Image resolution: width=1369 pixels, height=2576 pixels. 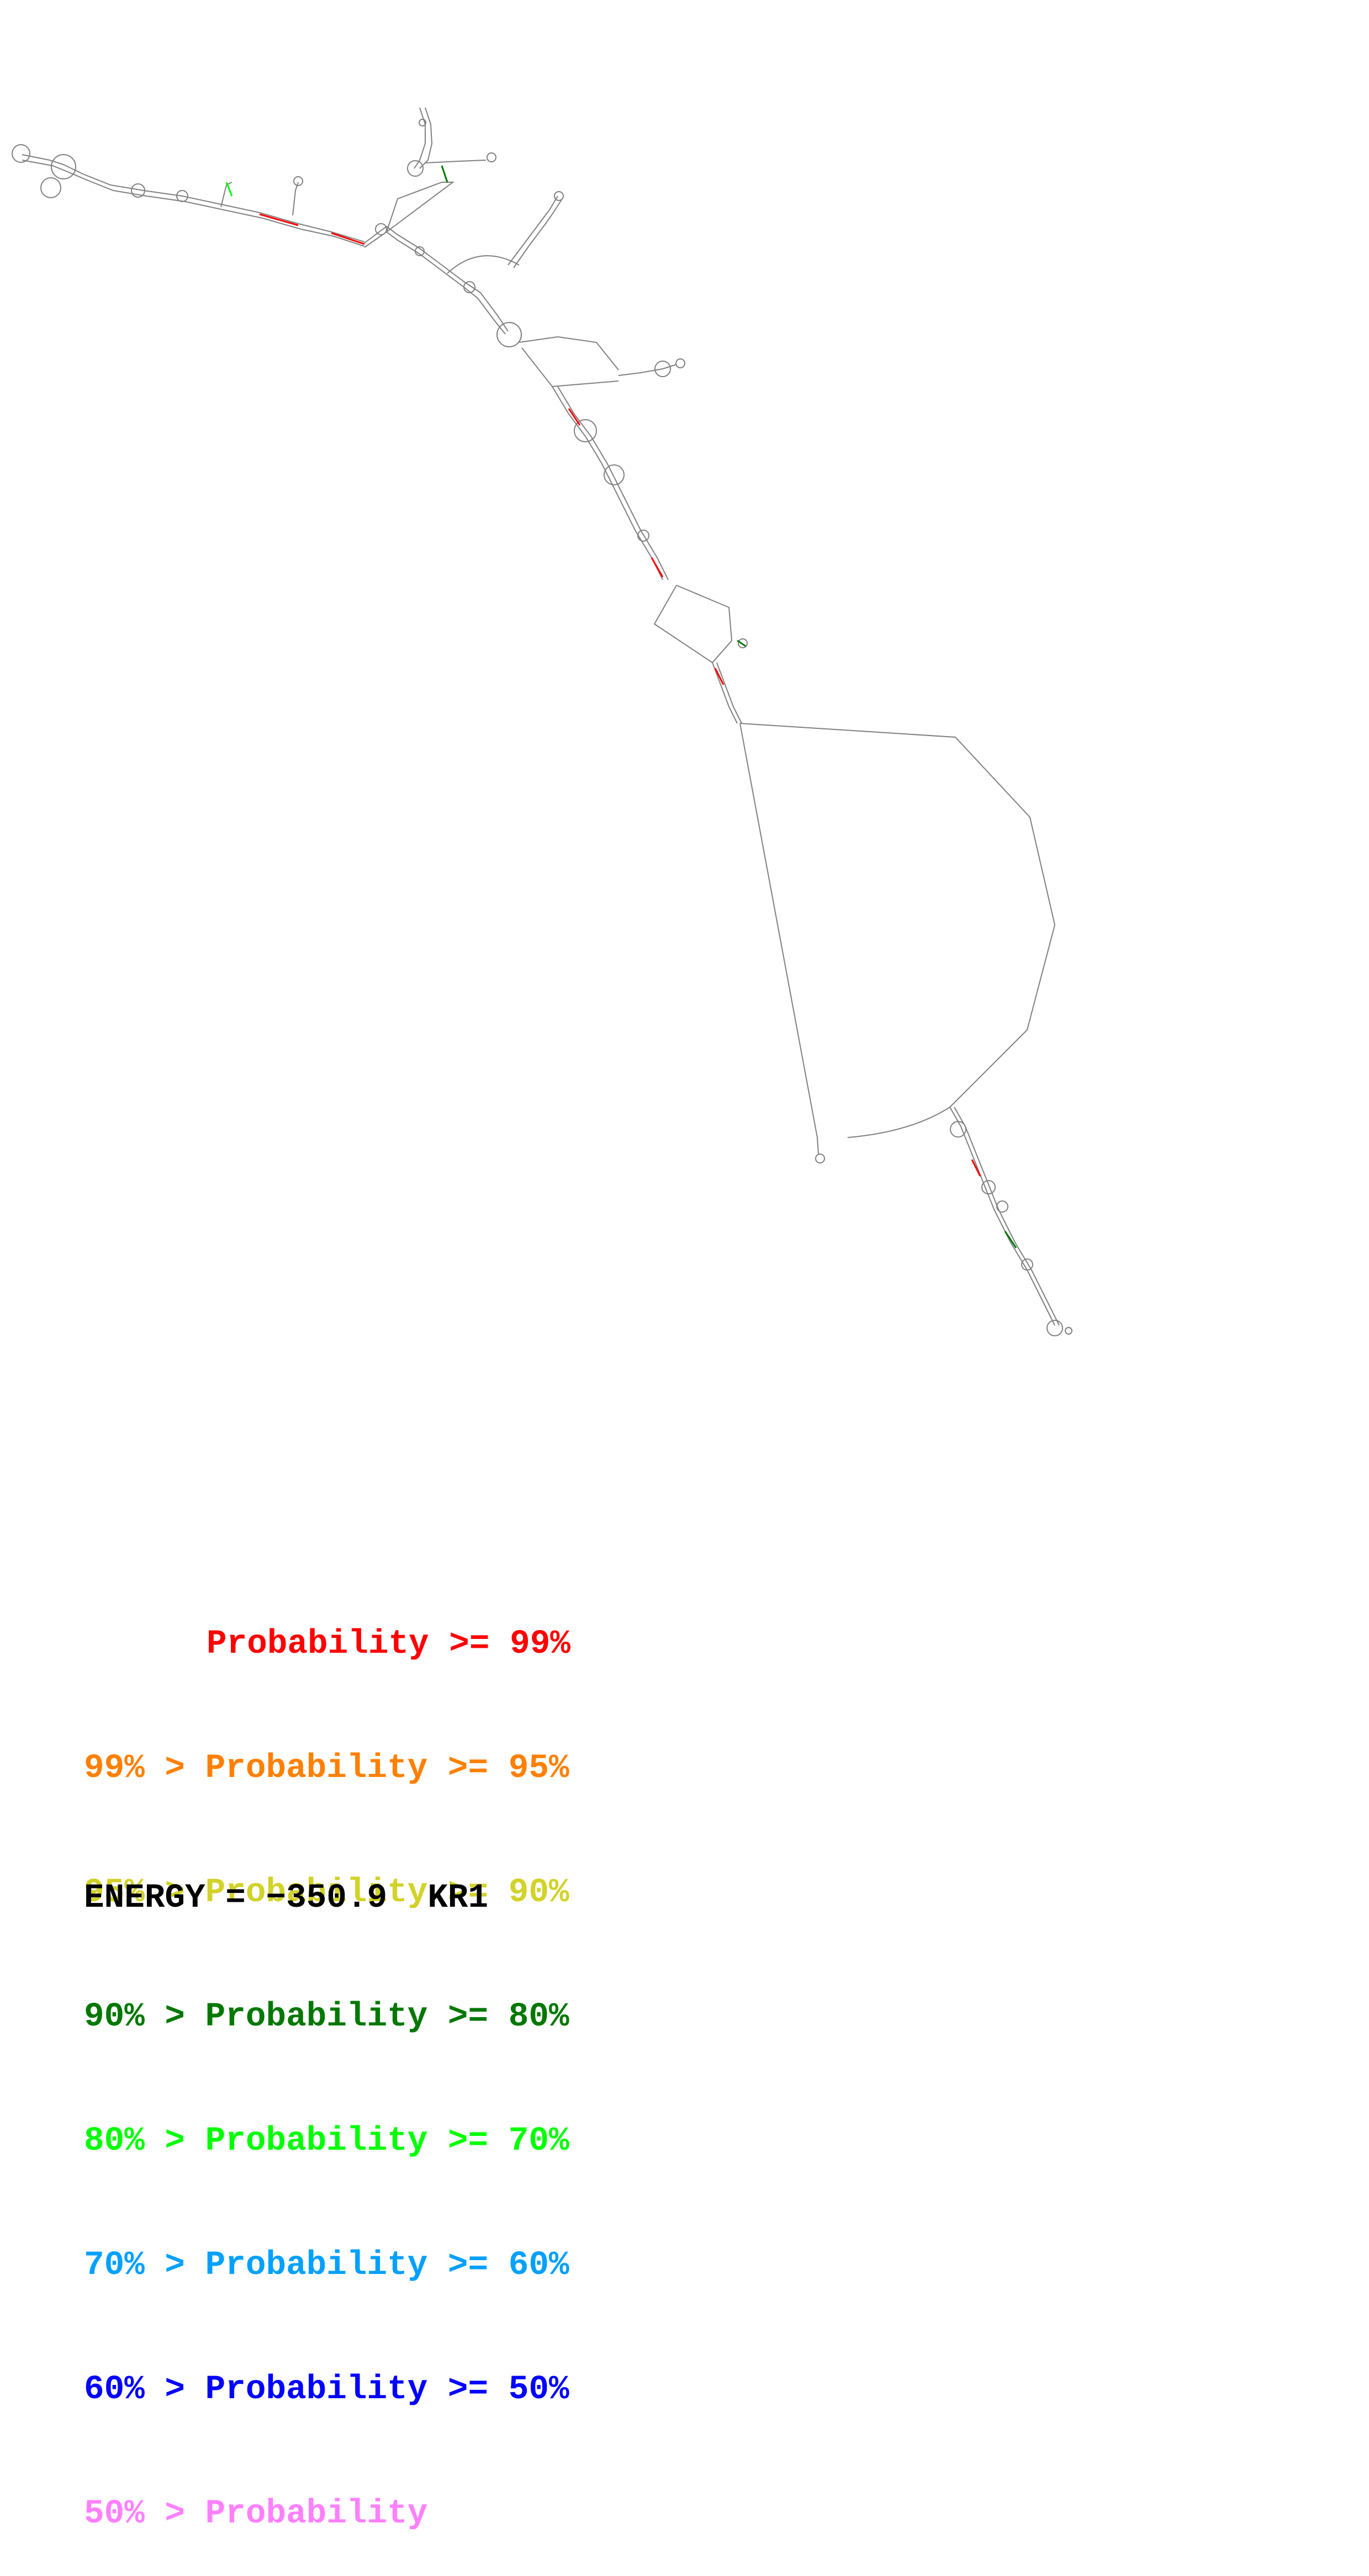 What do you see at coordinates (435, 283) in the screenshot?
I see `backbone-trunk-strand2` at bounding box center [435, 283].